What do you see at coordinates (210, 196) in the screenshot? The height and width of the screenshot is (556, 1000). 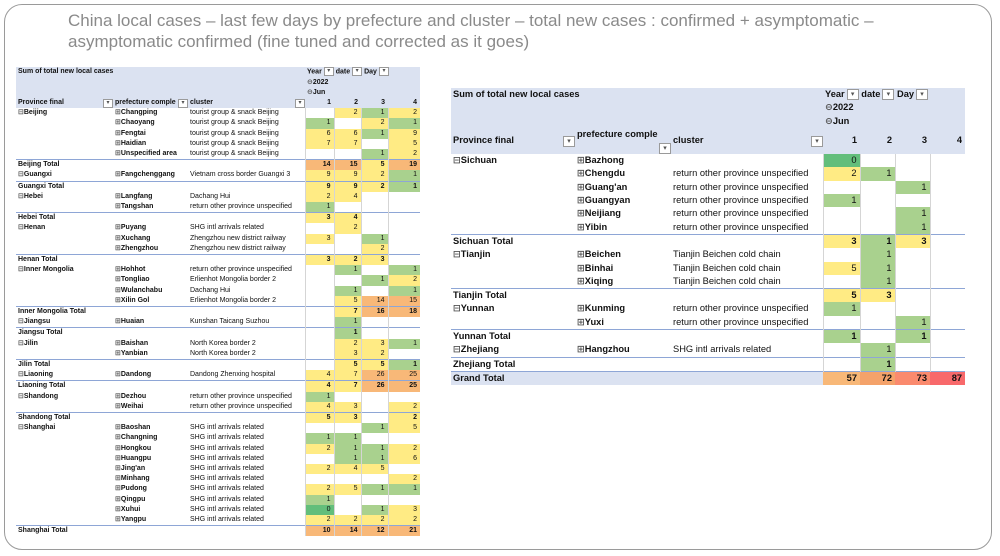 I see `cluster-cell: Dachang Hui` at bounding box center [210, 196].